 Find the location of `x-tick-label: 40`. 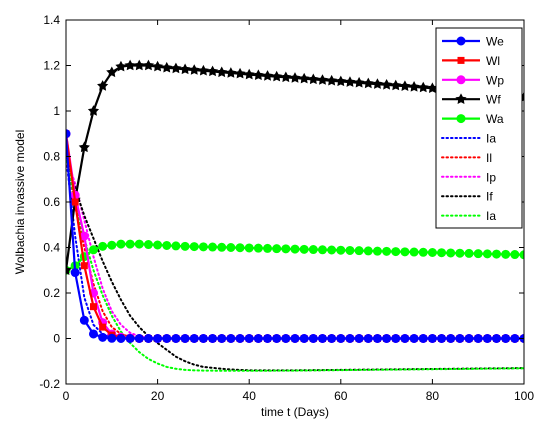

x-tick-label: 40 is located at coordinates (250, 396).